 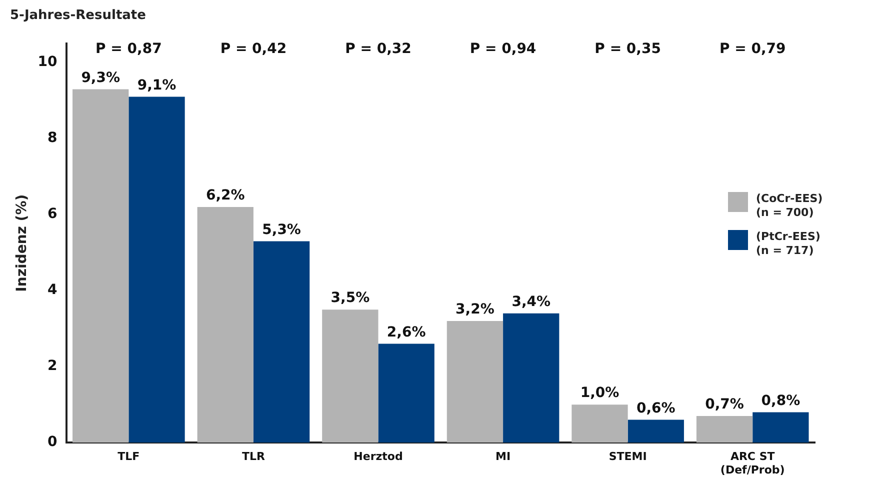 What do you see at coordinates (503, 457) in the screenshot?
I see `x-tick-label: MI` at bounding box center [503, 457].